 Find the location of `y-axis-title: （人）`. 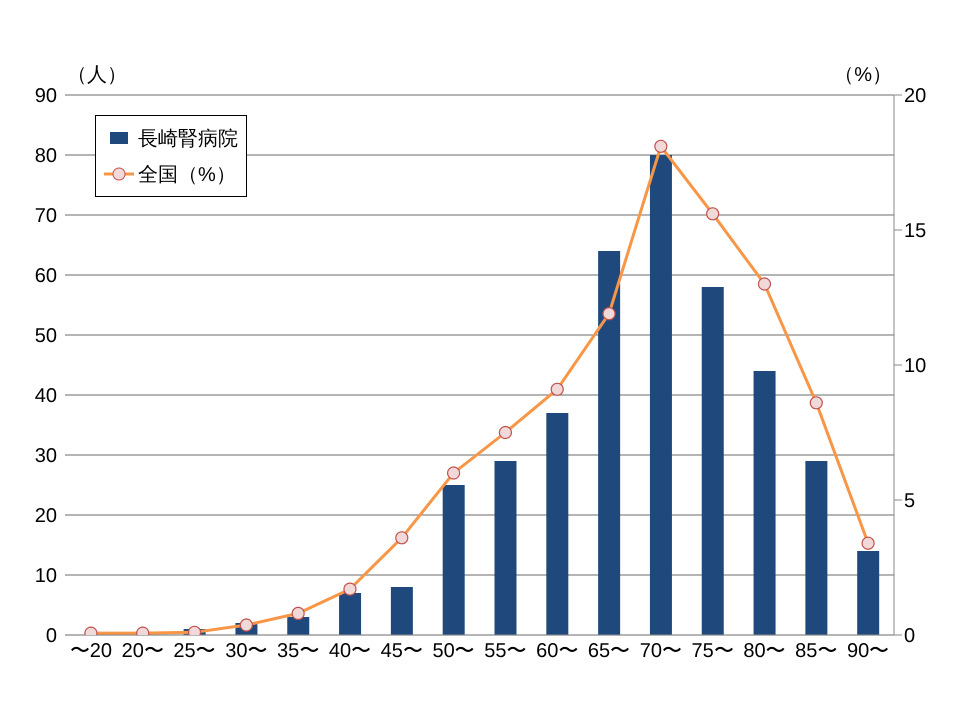

y-axis-title: （人） is located at coordinates (97, 75).